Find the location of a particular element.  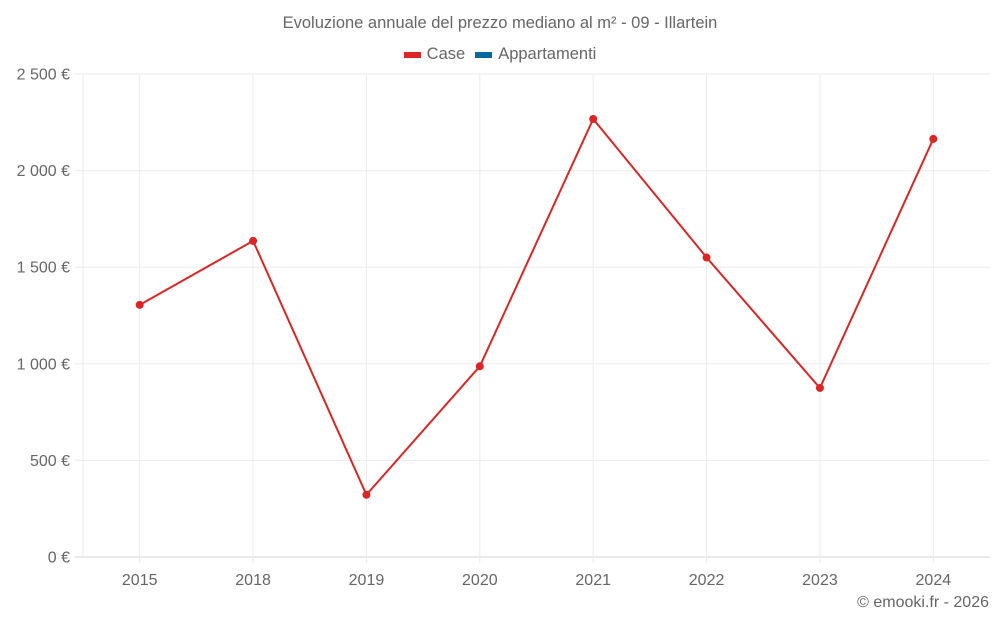

legend: Case Appartamenti is located at coordinates (500, 54).